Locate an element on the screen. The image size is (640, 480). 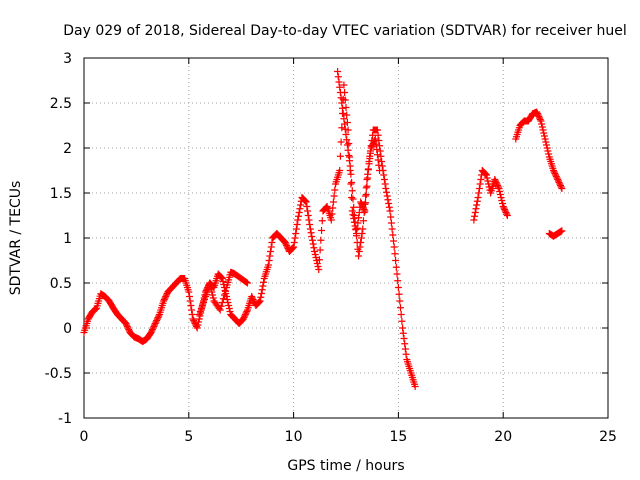
y-tick-label: 1 is located at coordinates (67, 239).